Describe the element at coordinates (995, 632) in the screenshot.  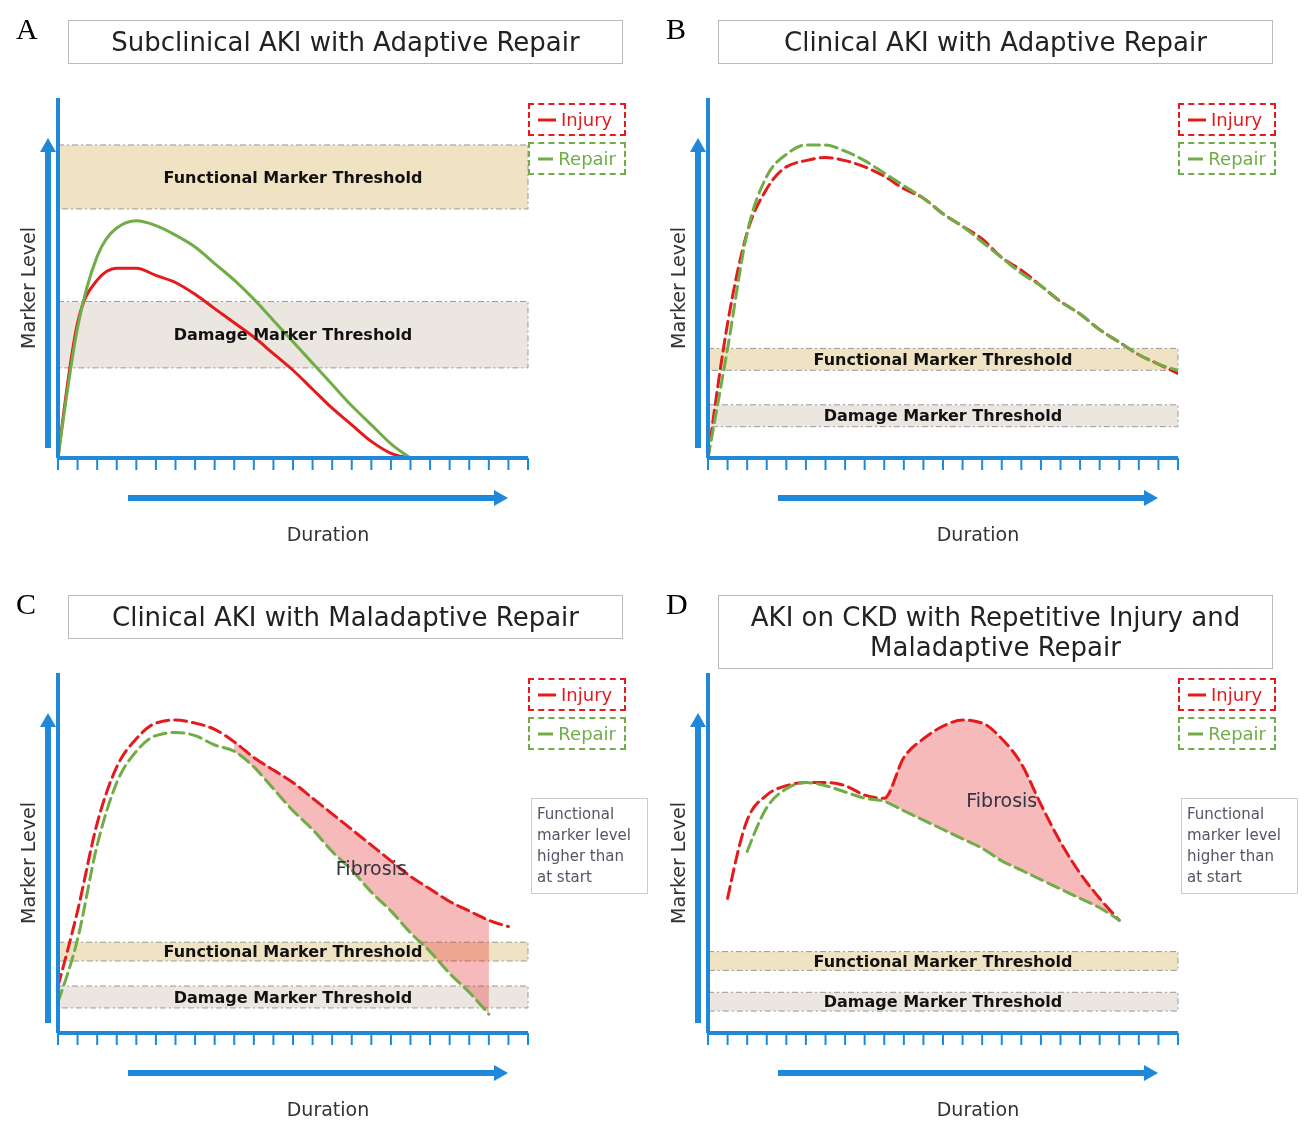
I see `chart-title: AKI on CKD with Repetitive Injury and Maladaptive Repair` at that location.